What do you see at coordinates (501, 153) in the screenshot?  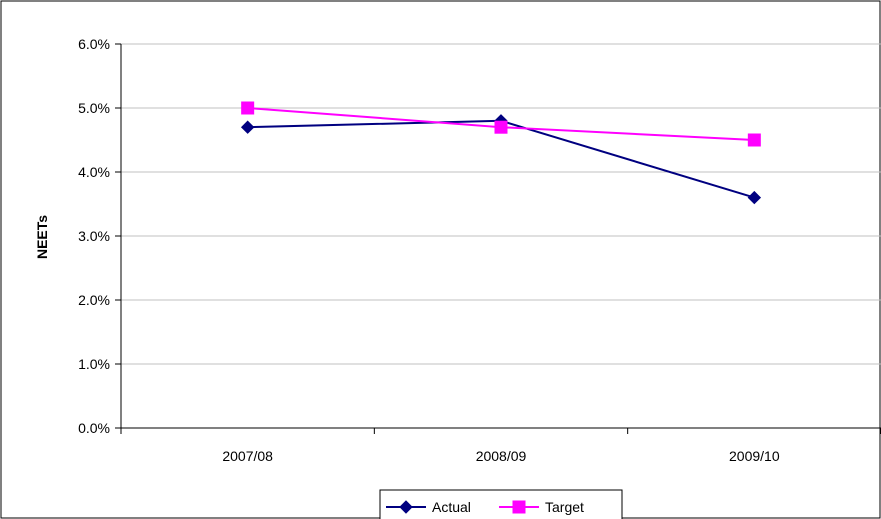 I see `series-layer` at bounding box center [501, 153].